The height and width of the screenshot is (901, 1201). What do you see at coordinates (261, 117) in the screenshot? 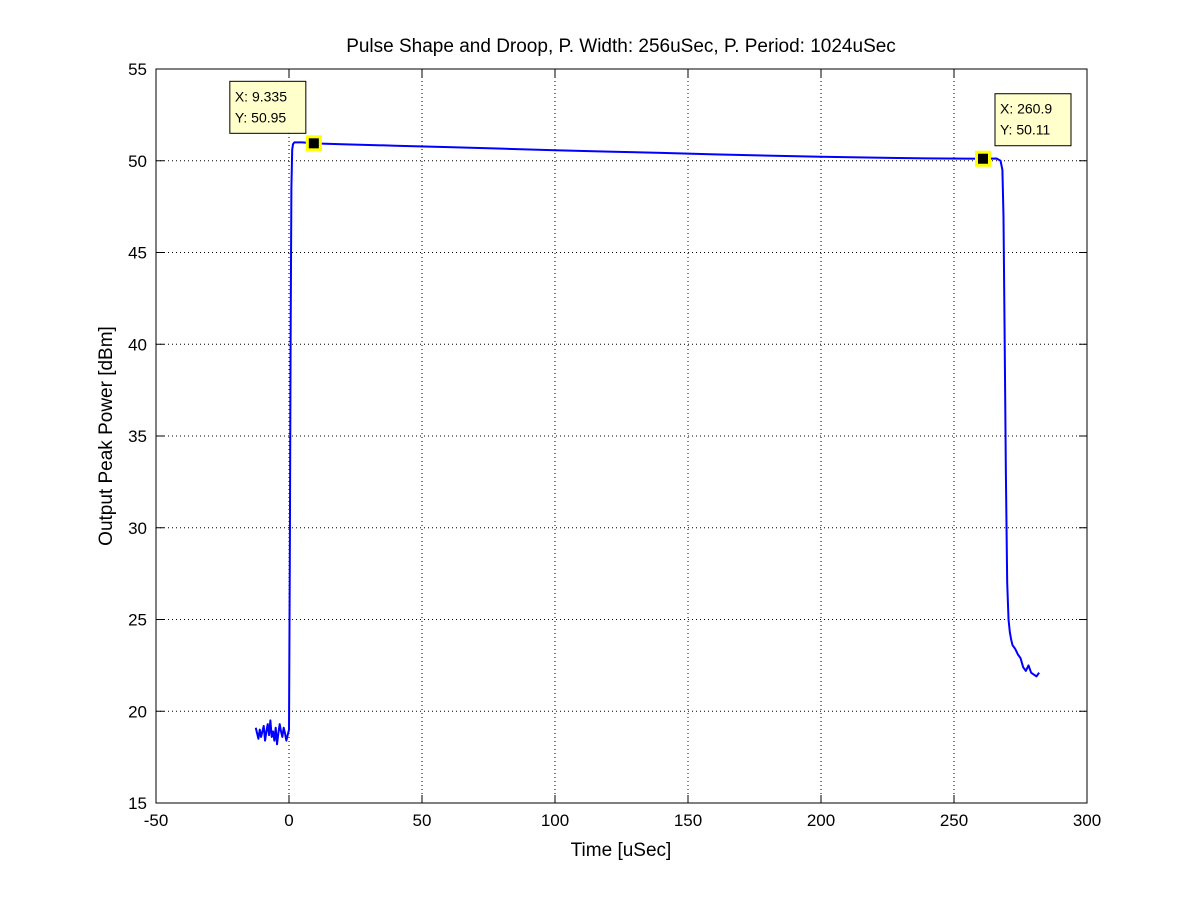
I see `data-tip-y-text: Y: 50.95` at bounding box center [261, 117].